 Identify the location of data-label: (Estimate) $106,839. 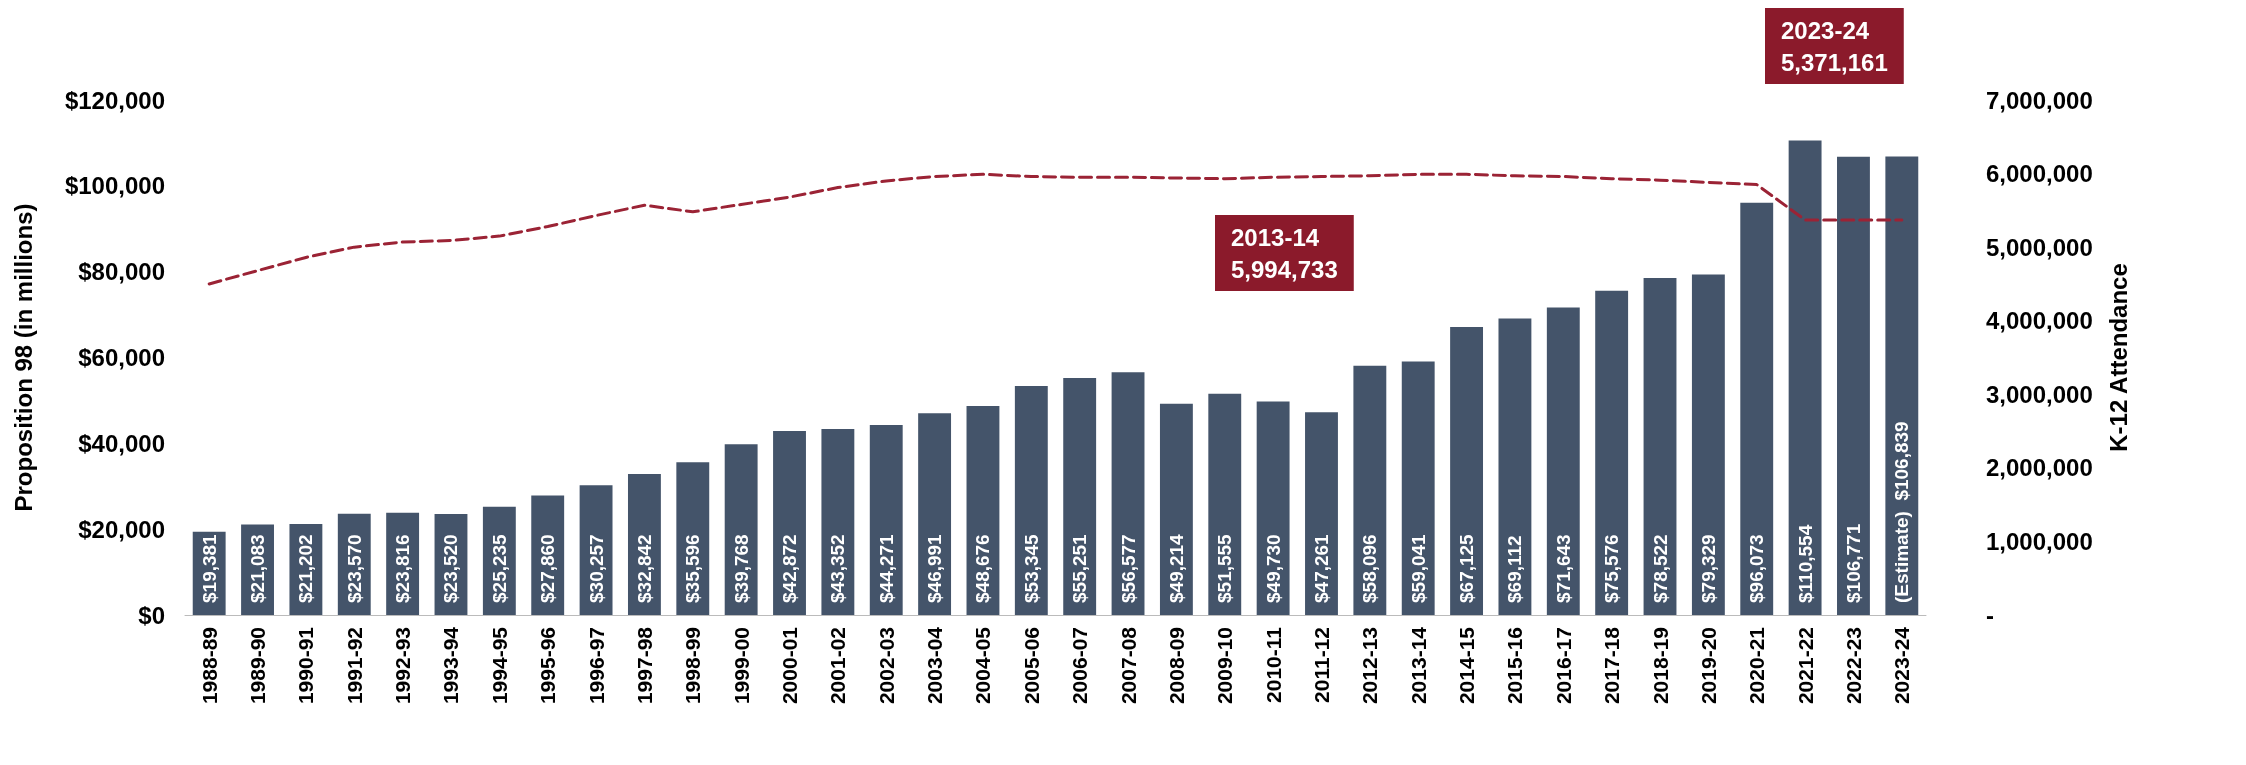
(1902, 512).